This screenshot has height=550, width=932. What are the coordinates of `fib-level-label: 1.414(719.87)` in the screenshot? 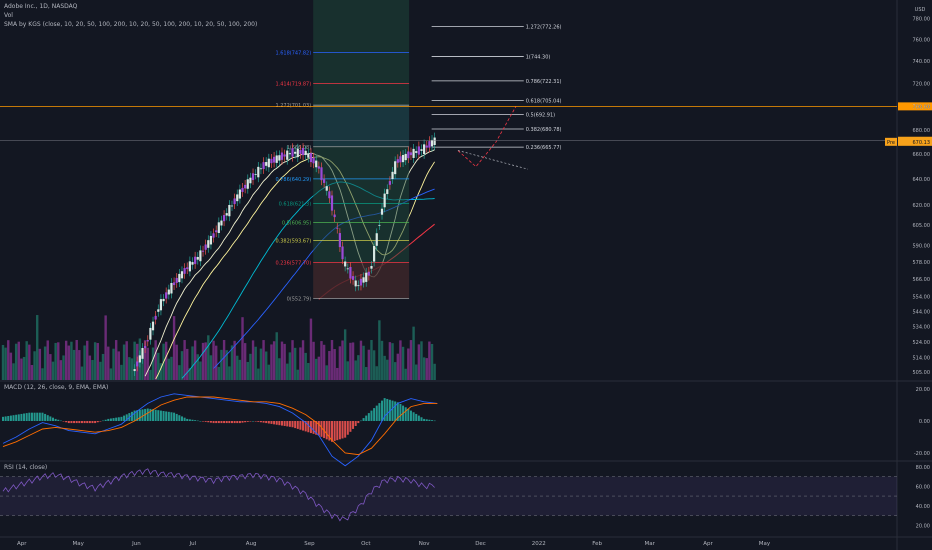 It's located at (293, 85).